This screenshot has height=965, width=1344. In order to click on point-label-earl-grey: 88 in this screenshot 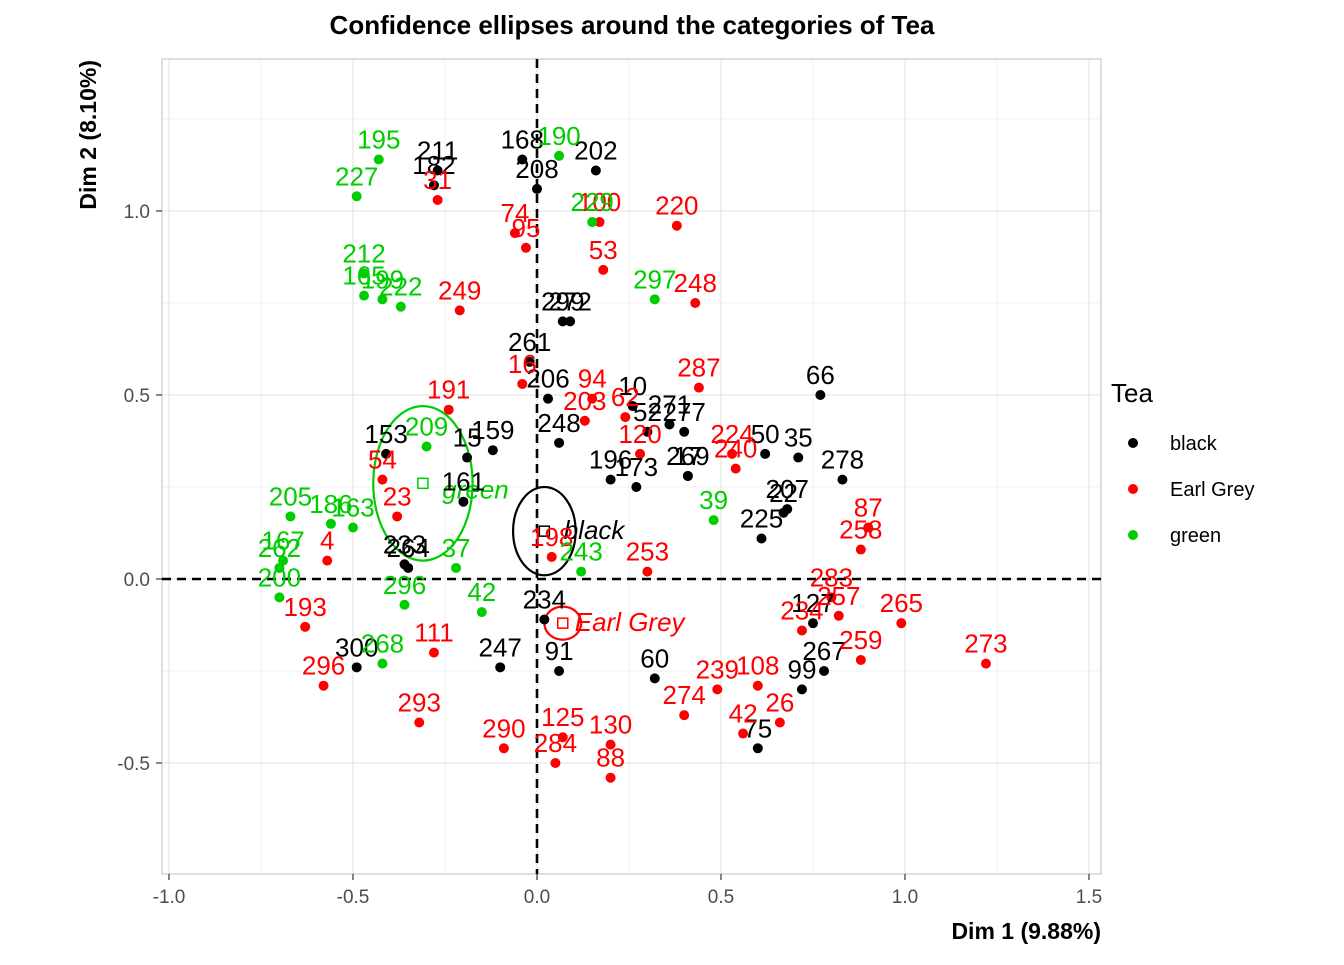, I will do `click(610, 758)`.